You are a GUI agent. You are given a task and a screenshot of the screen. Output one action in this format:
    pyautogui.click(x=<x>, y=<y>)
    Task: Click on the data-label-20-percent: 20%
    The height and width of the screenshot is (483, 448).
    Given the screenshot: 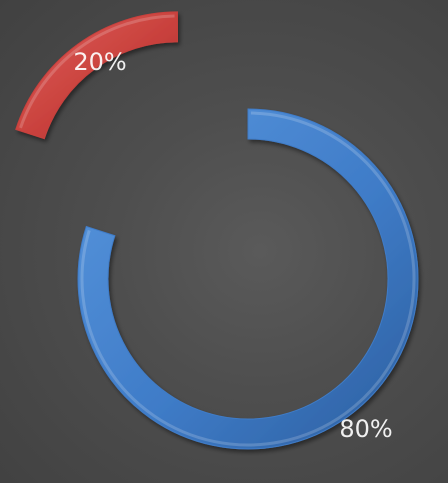 What is the action you would take?
    pyautogui.click(x=99, y=62)
    